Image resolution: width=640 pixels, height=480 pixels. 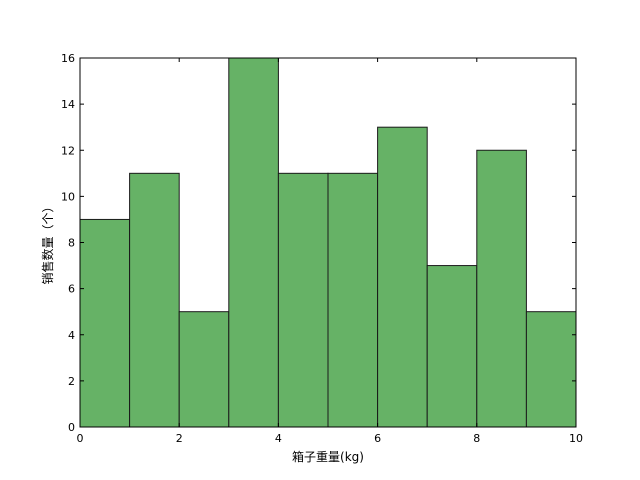 What do you see at coordinates (71, 381) in the screenshot?
I see `y-tick-label-1: 2` at bounding box center [71, 381].